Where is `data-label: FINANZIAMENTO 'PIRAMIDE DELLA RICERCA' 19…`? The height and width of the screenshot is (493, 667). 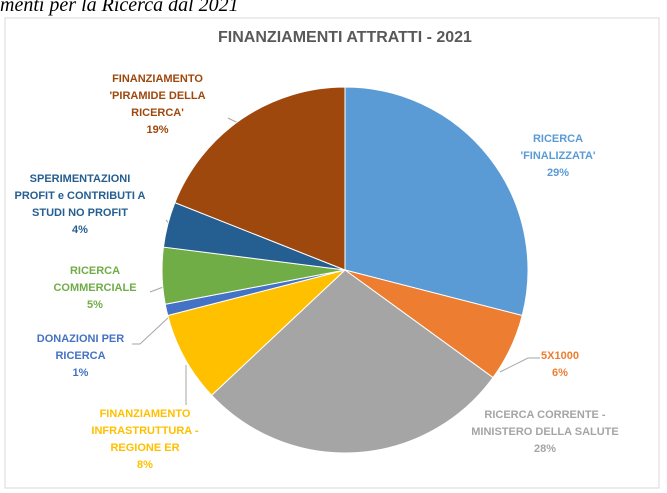
data-label: FINANZIAMENTO 'PIRAMIDE DELLA RICERCA' 19… is located at coordinates (157, 105).